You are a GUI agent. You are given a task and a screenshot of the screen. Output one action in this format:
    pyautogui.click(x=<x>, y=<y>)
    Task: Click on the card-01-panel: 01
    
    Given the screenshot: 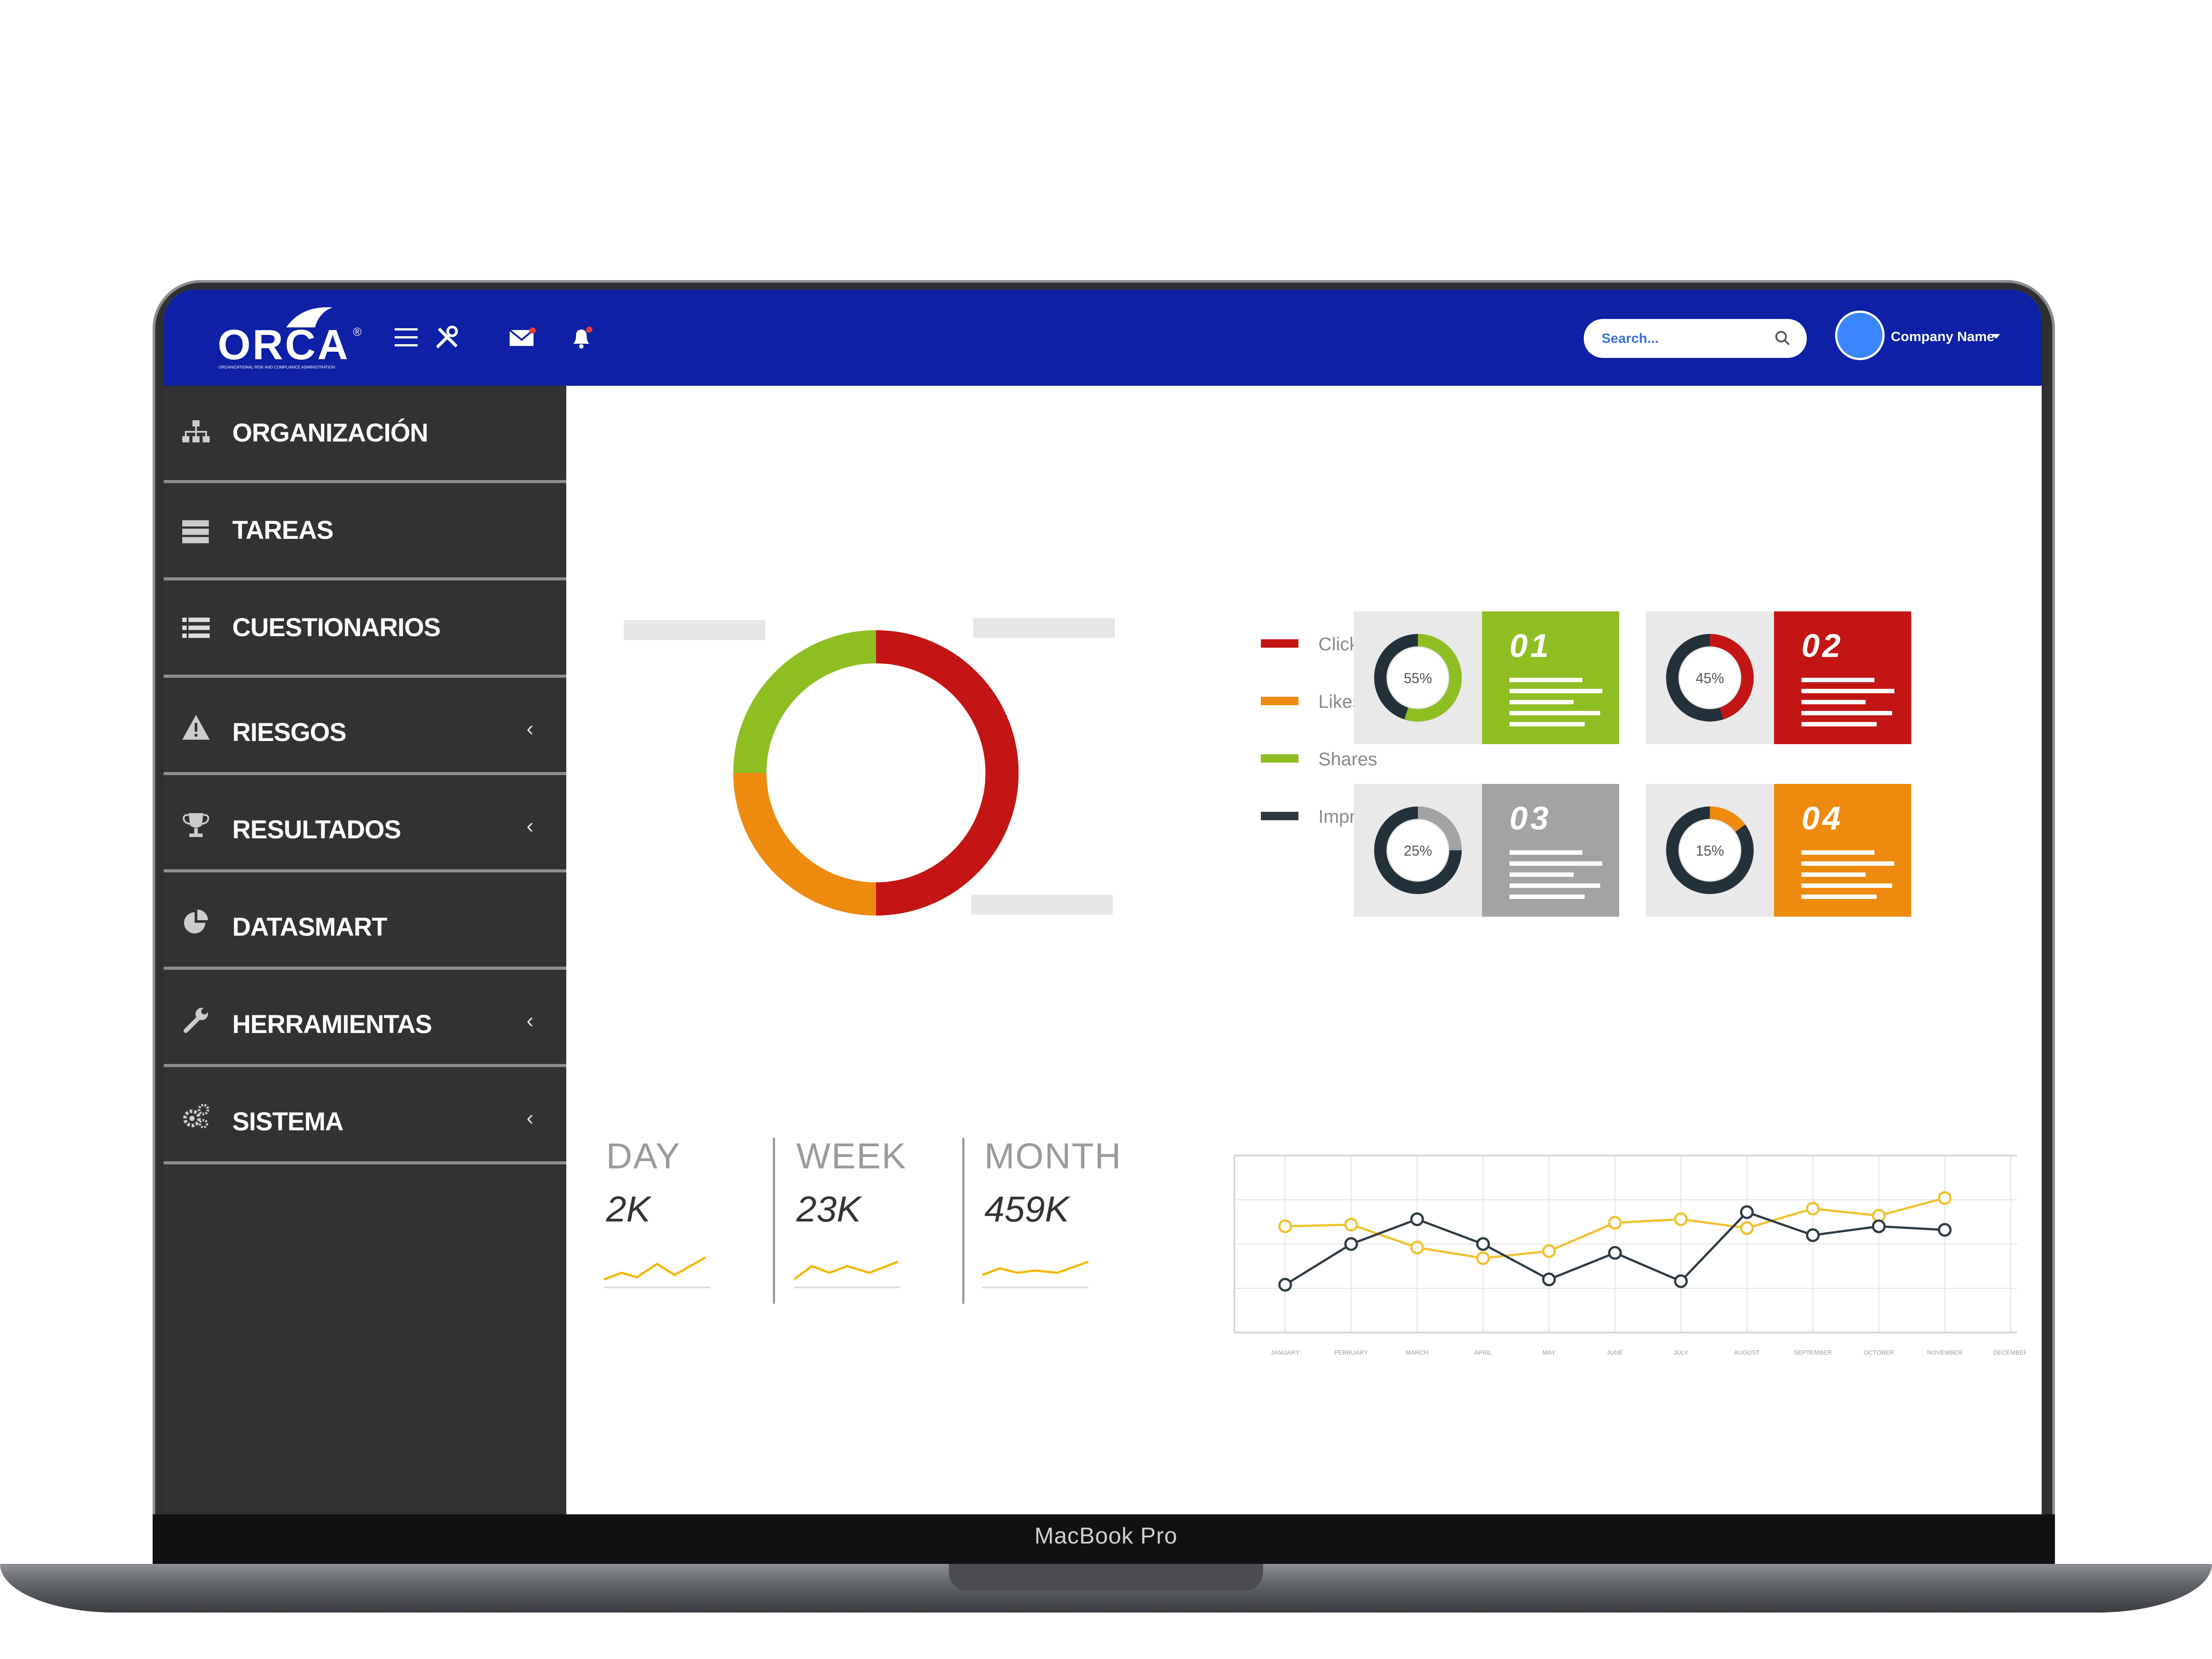 What is the action you would take?
    pyautogui.click(x=1551, y=678)
    